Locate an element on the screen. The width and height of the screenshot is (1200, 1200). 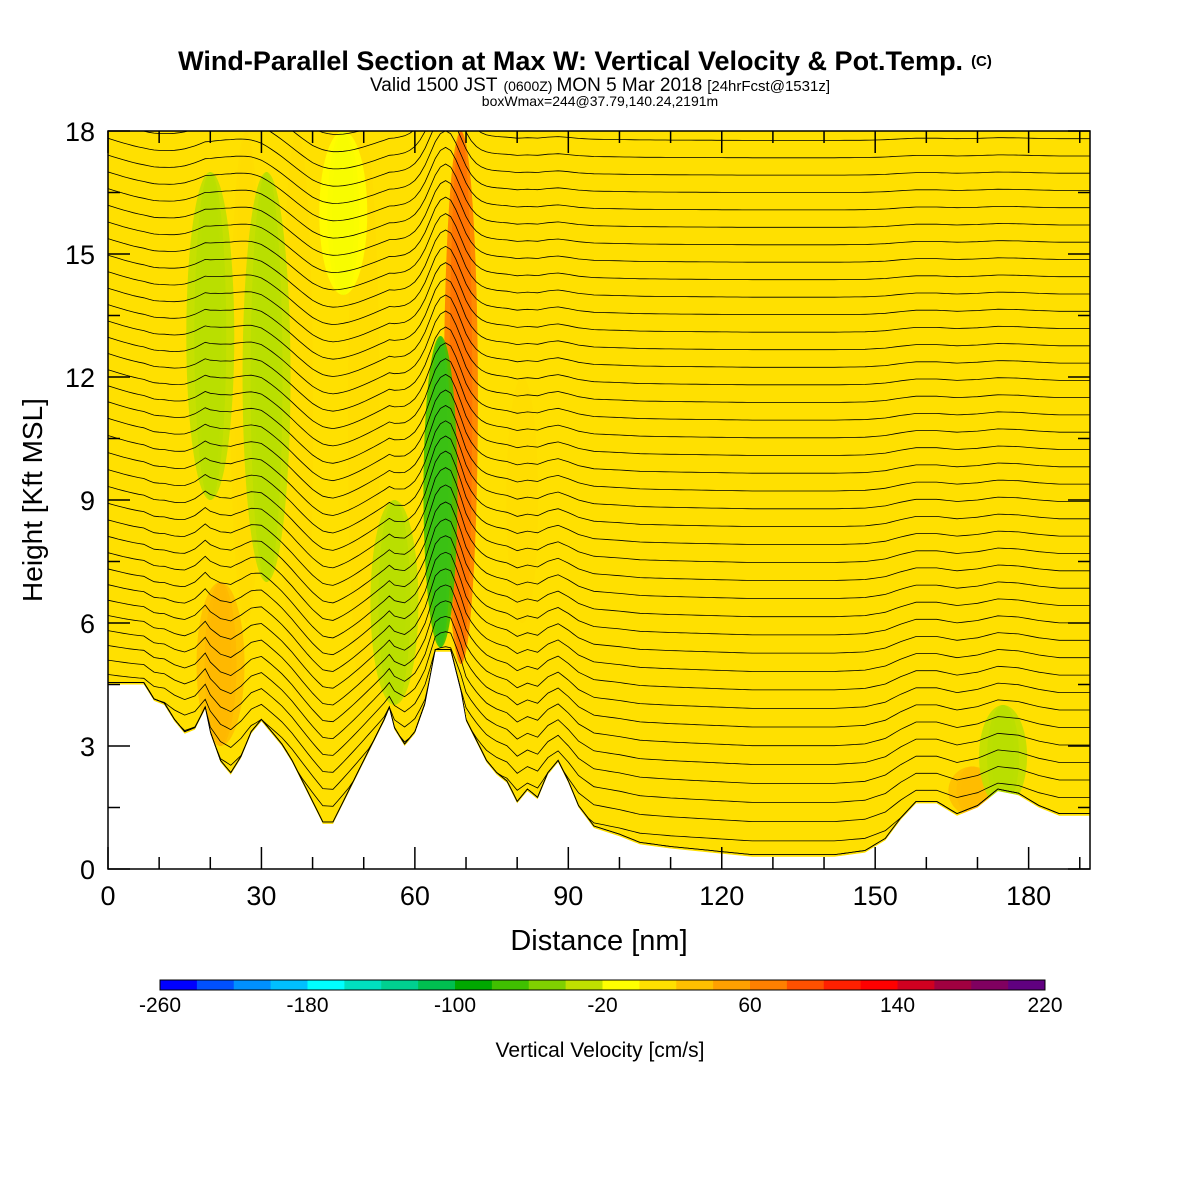
colorbar-label: Vertical Velocity [cm/s] is located at coordinates (600, 1050).